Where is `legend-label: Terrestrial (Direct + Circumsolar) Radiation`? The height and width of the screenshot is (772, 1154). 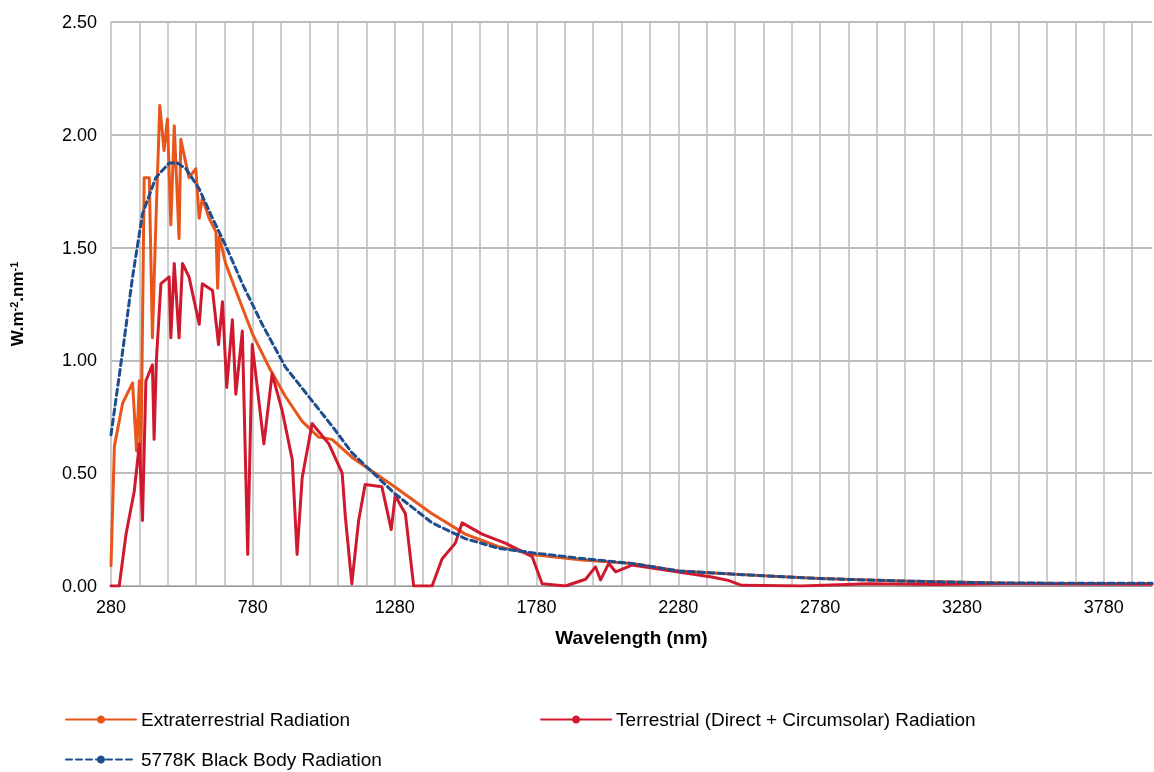 legend-label: Terrestrial (Direct + Circumsolar) Radiation is located at coordinates (796, 719).